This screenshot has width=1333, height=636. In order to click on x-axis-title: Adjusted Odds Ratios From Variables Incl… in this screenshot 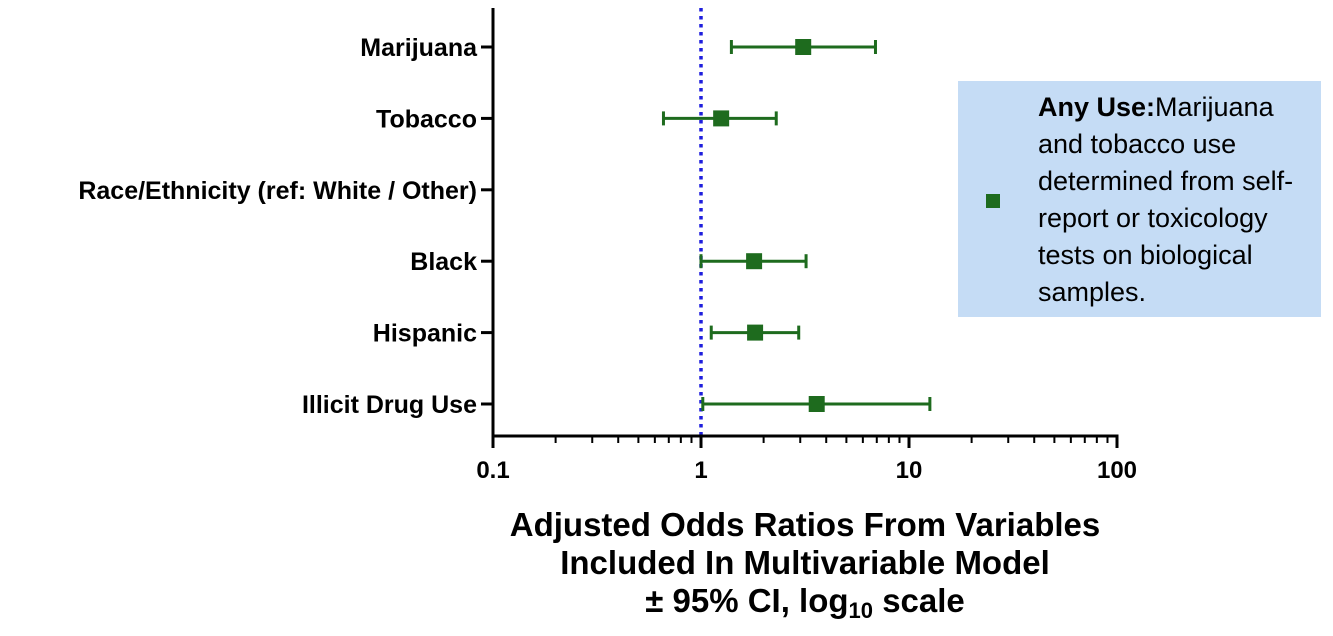, I will do `click(805, 564)`.